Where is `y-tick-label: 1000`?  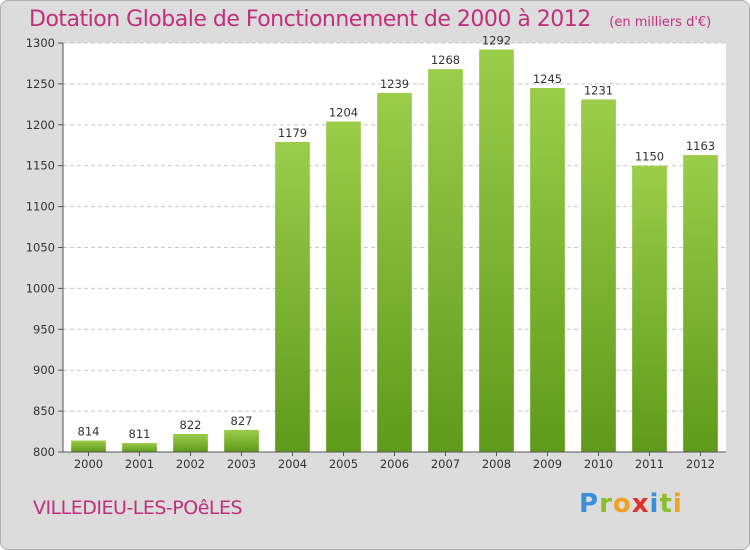
y-tick-label: 1000 is located at coordinates (40, 288).